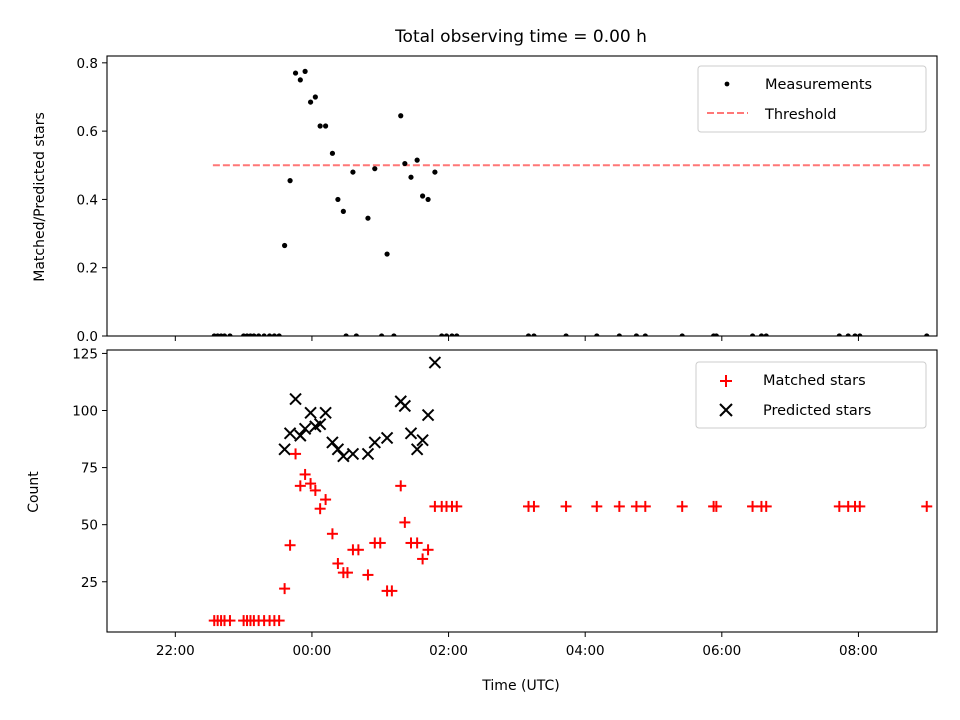 Image resolution: width=960 pixels, height=720 pixels. I want to click on top-y-tick-label: 0.4, so click(87, 200).